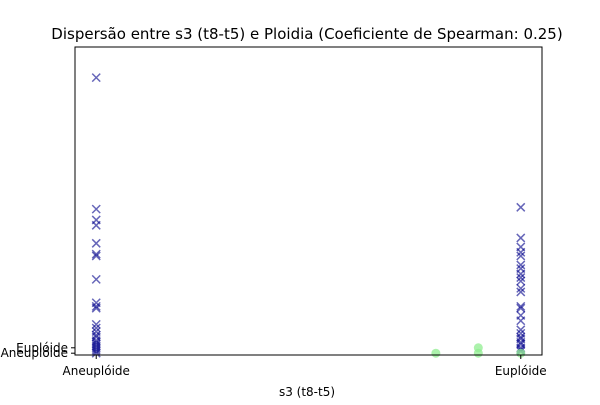 This screenshot has width=600, height=405. I want to click on y-tick-label: Aneuplóide, so click(34, 353).